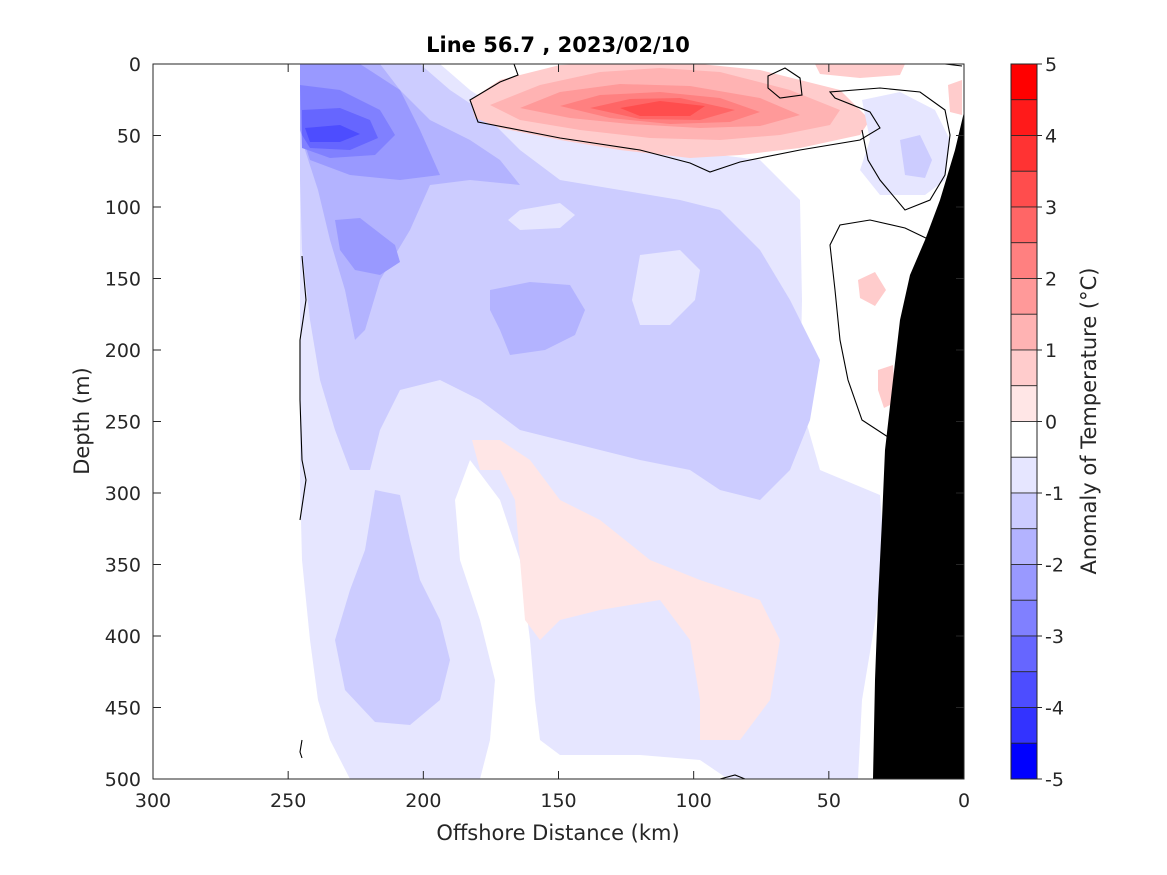 The width and height of the screenshot is (1167, 875). I want to click on x-tick-label: 0, so click(964, 801).